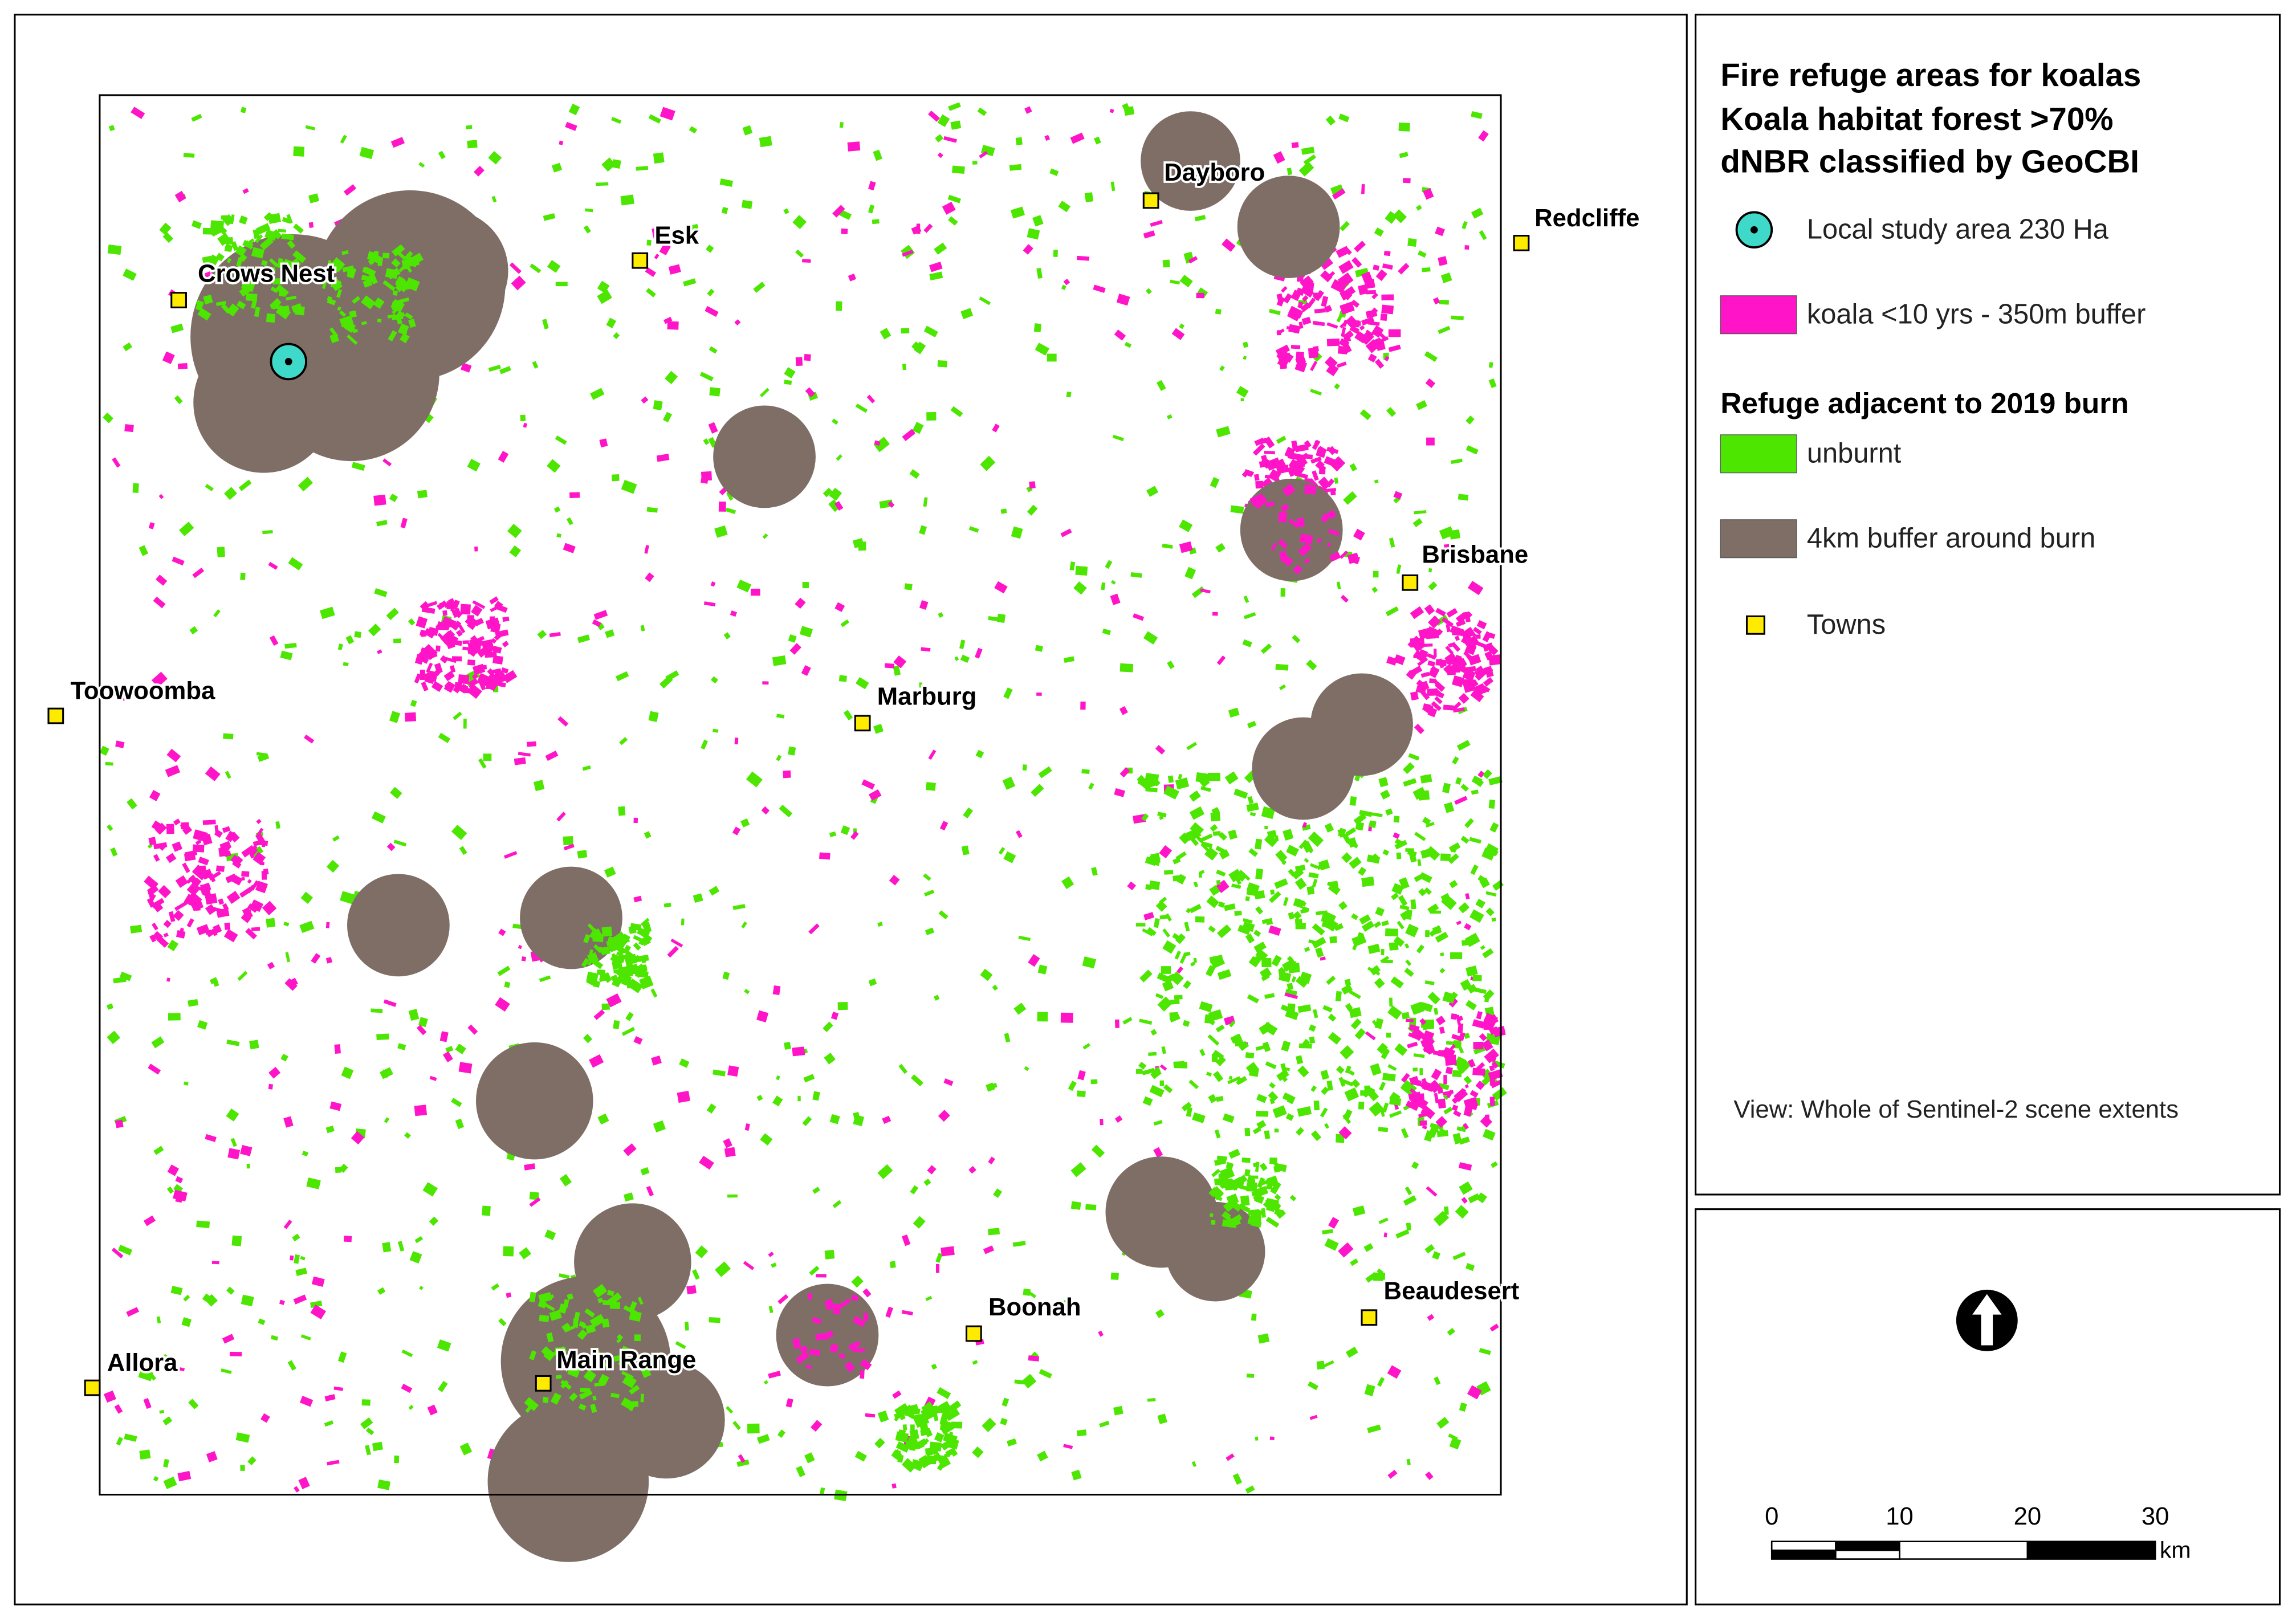  I want to click on town-label: Esk, so click(676, 236).